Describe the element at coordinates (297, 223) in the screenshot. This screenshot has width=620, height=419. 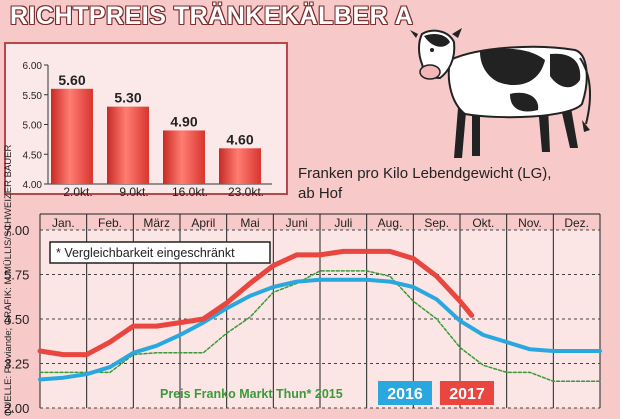
I see `month-label: Juni` at that location.